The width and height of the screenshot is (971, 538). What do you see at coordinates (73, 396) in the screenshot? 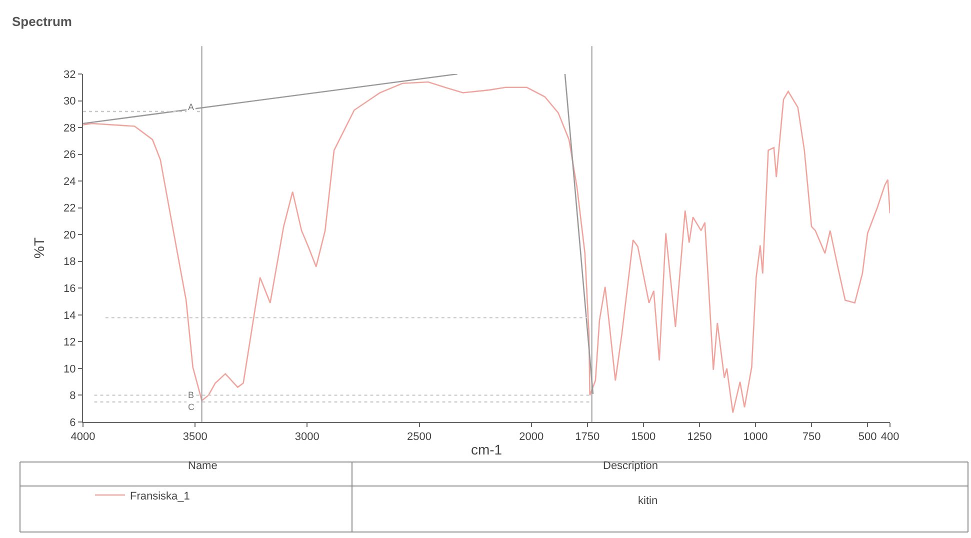
I see `y-tick-label: 8` at bounding box center [73, 396].